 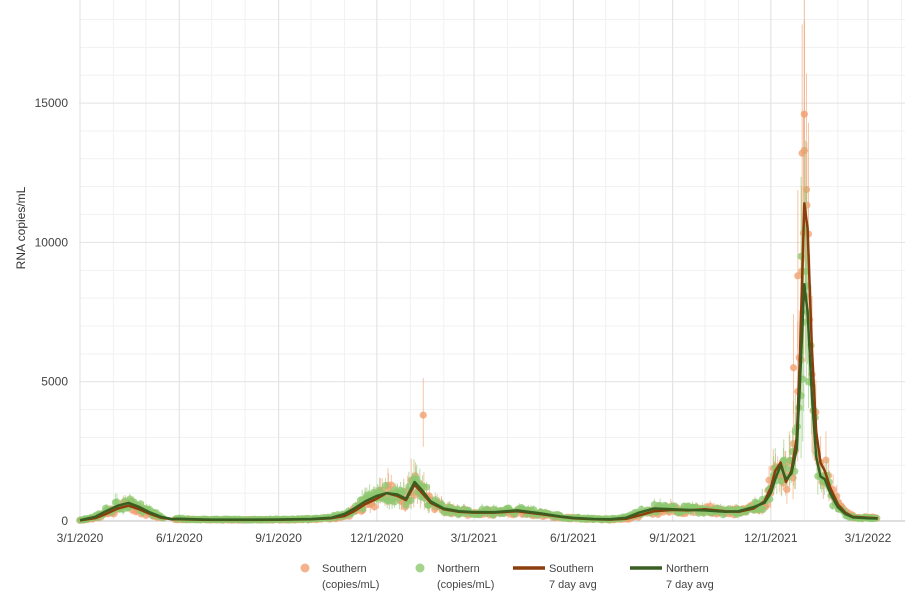 What do you see at coordinates (458, 569) in the screenshot?
I see `legend-label-northern_points: Northern` at bounding box center [458, 569].